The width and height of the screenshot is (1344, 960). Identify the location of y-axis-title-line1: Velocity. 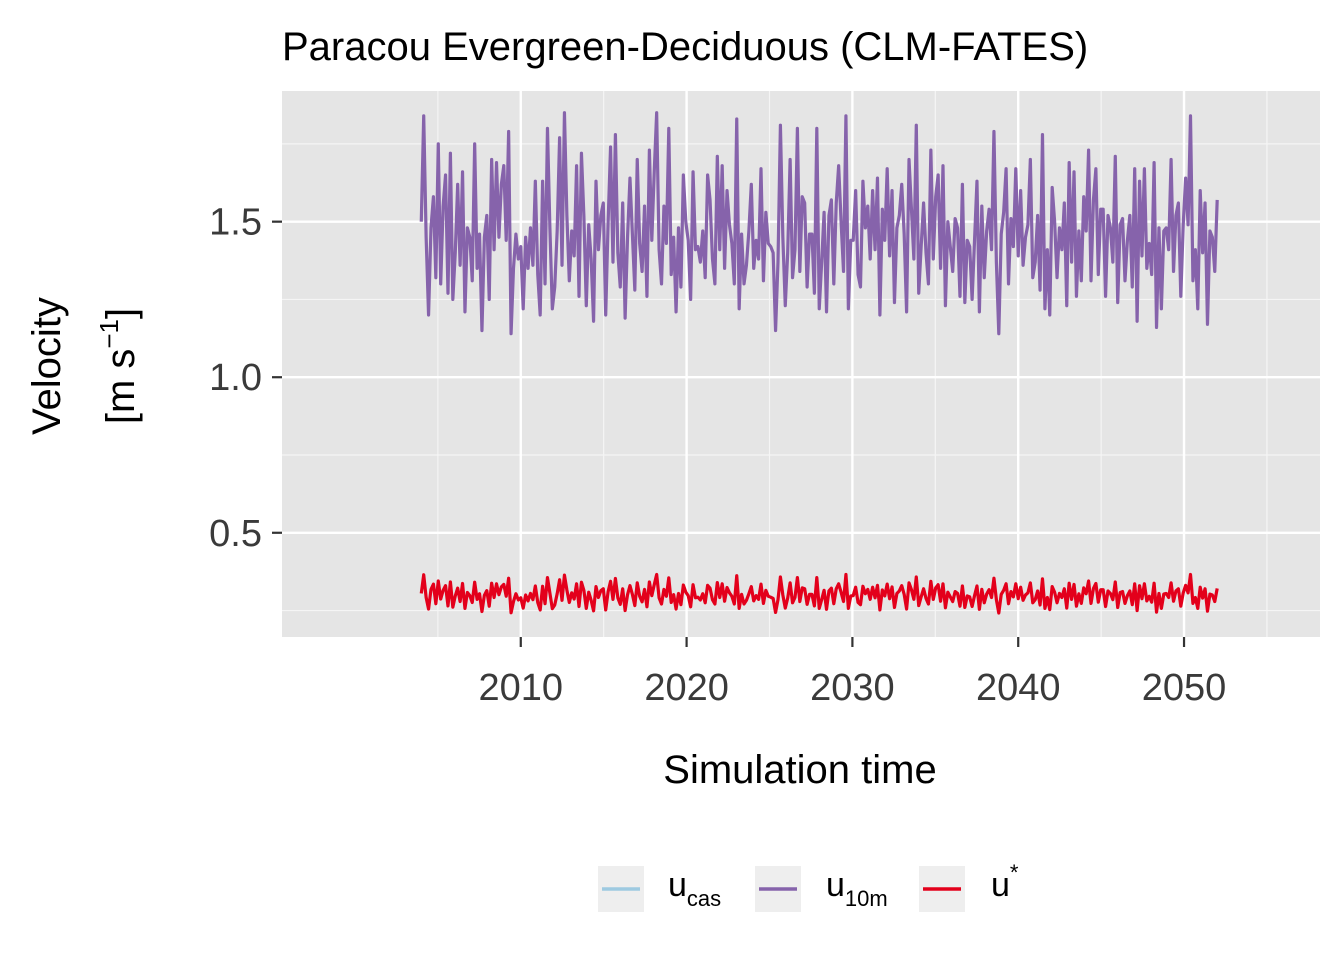
(47, 366).